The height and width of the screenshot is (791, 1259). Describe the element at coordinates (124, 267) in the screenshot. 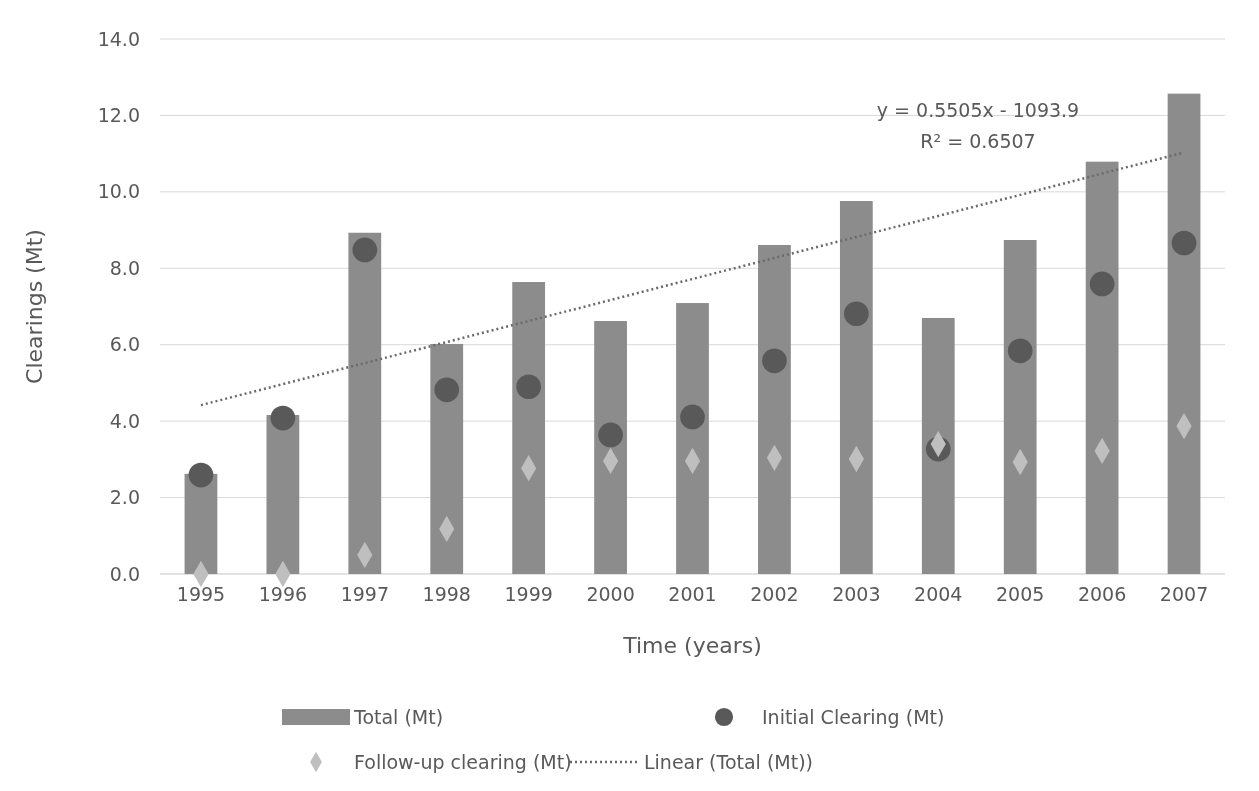

I see `y-tick-label: 8.0` at that location.